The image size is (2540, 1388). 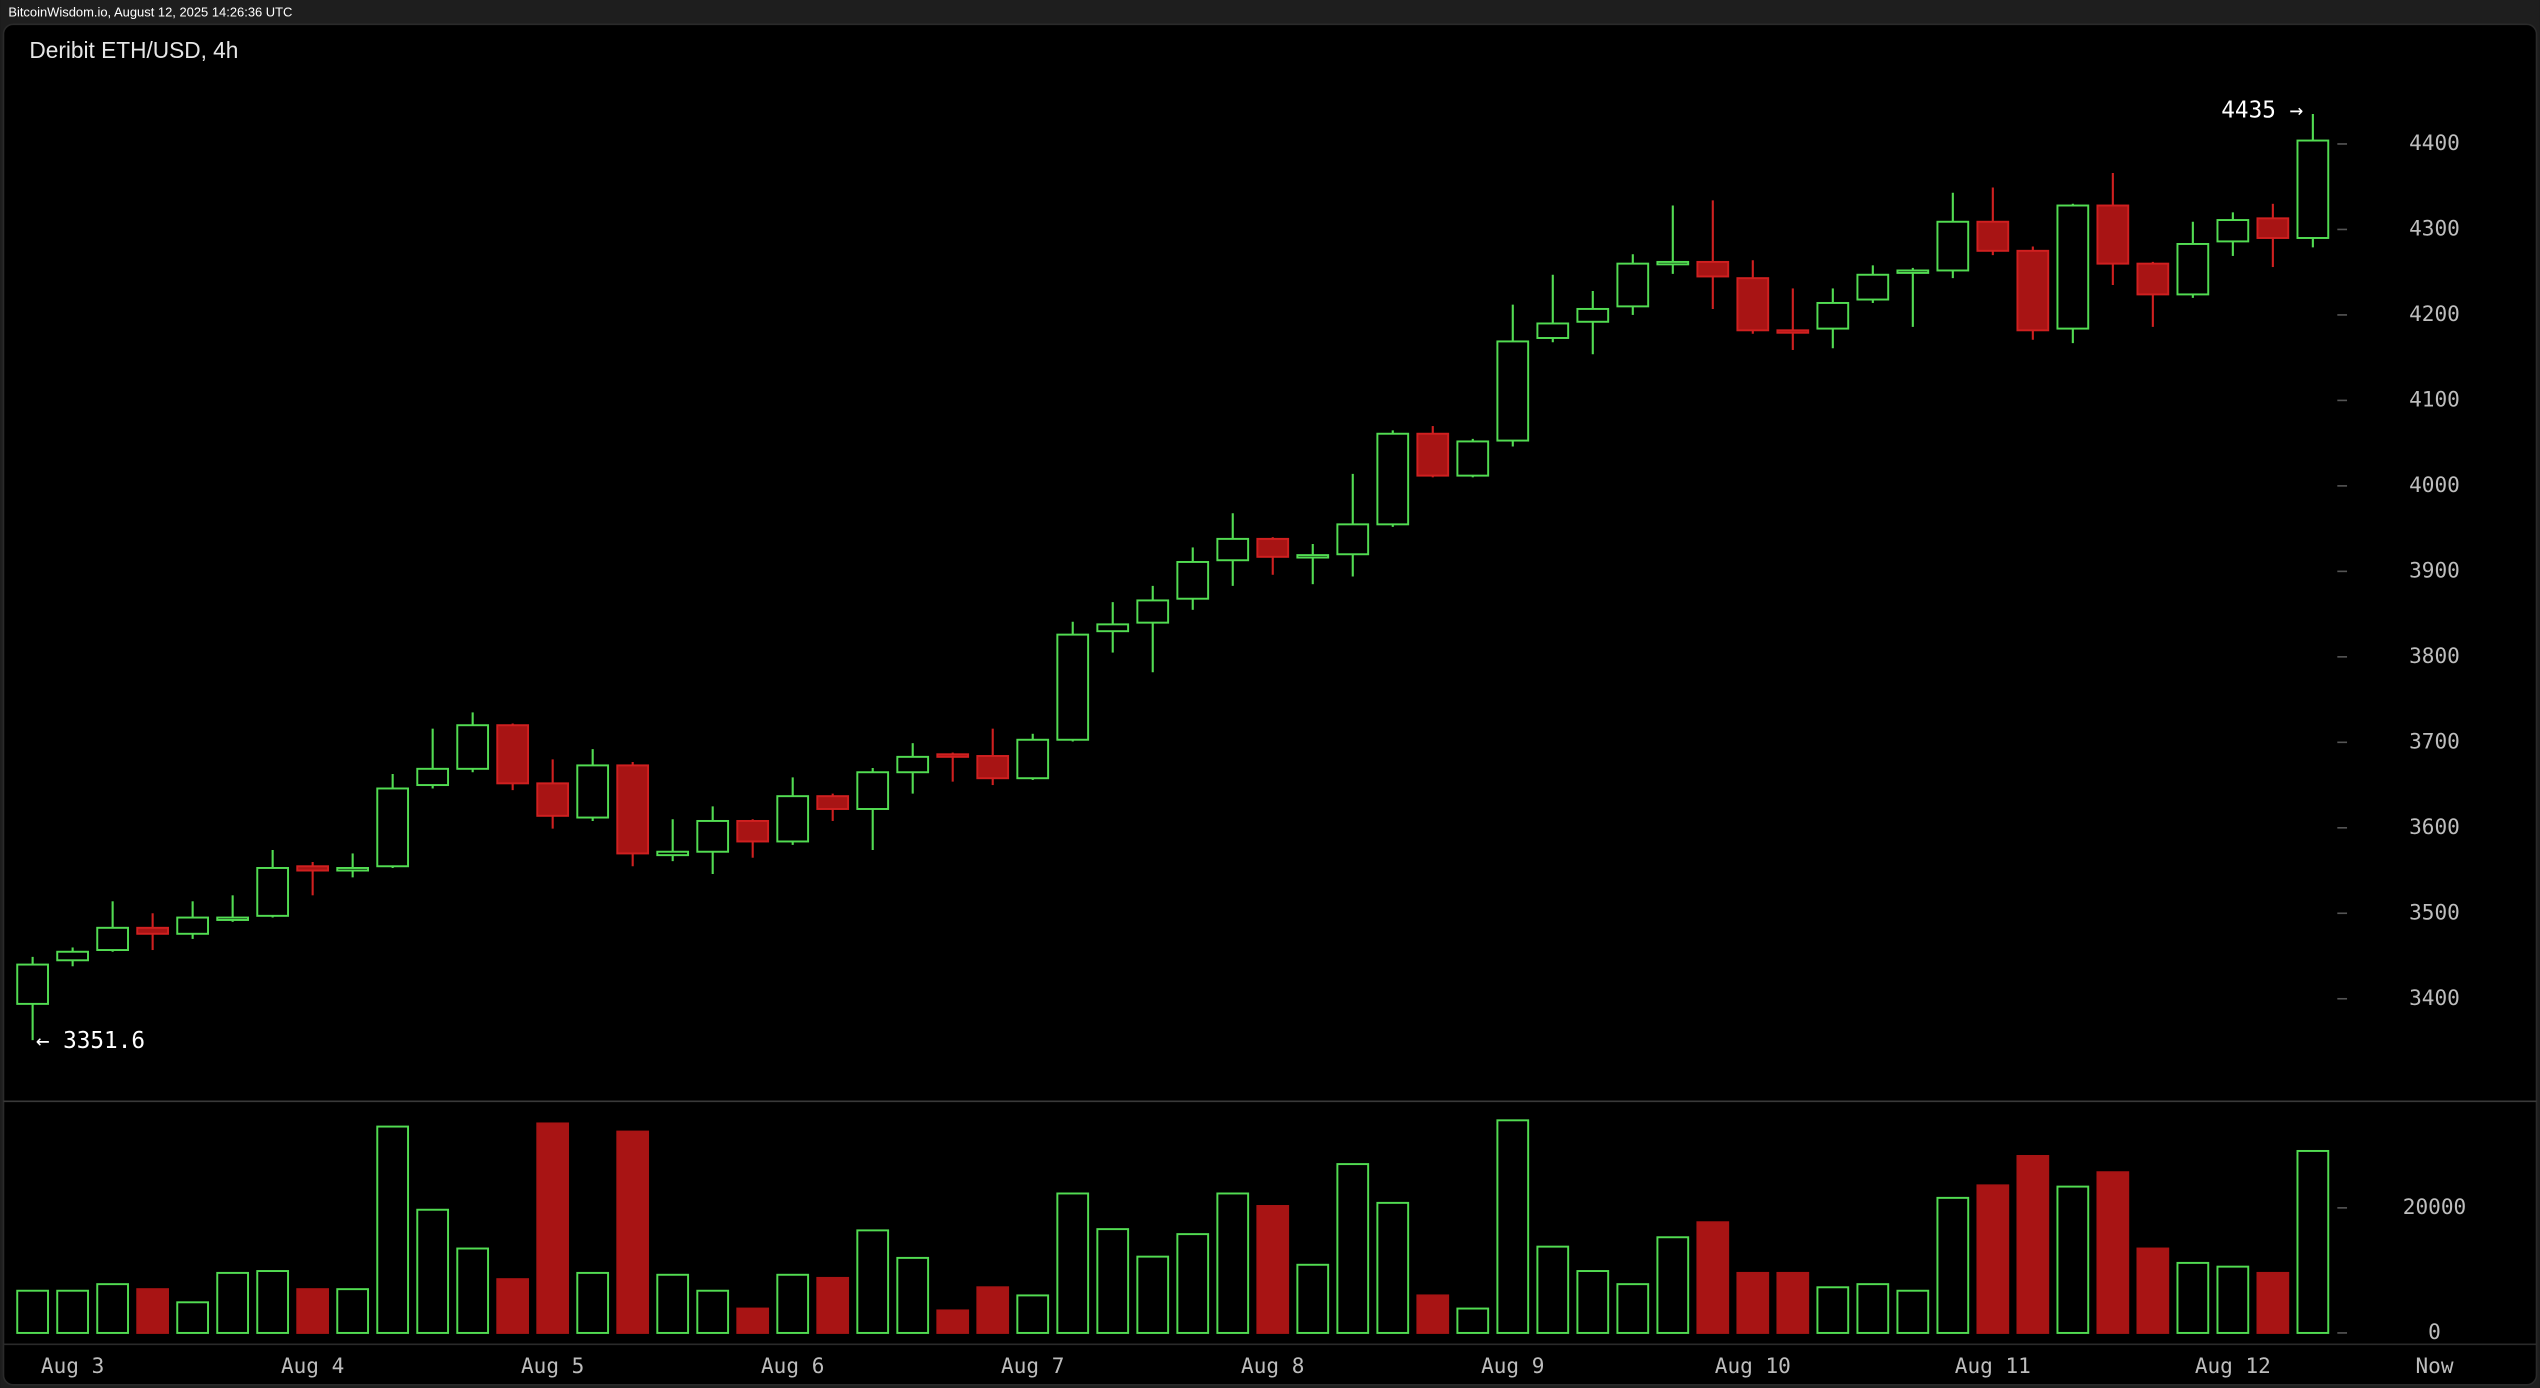 What do you see at coordinates (2262, 110) in the screenshot?
I see `high-annotation: 4435 →` at bounding box center [2262, 110].